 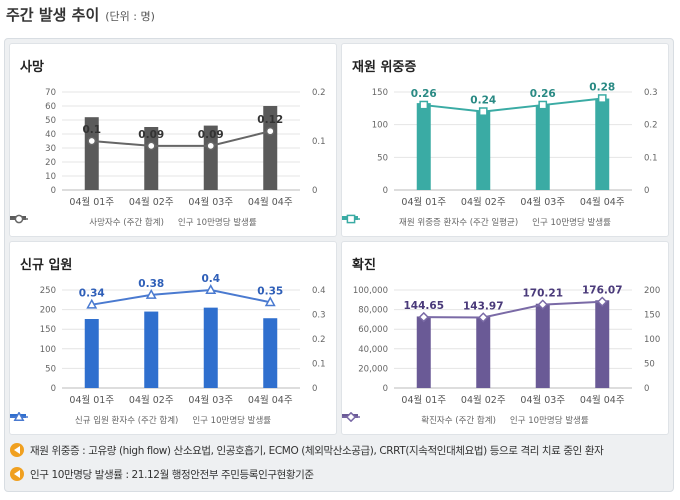 I want to click on data-label: 0.38, so click(x=151, y=284).